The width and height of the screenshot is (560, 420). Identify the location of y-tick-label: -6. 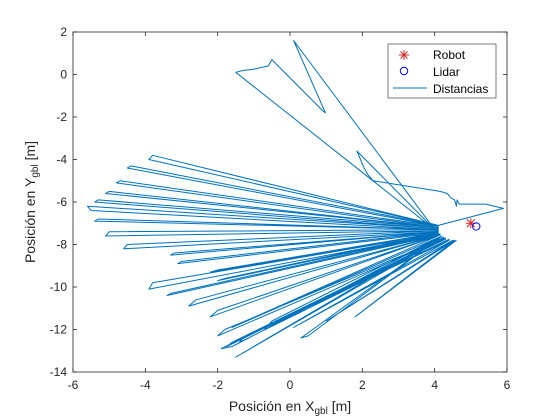
(61, 202).